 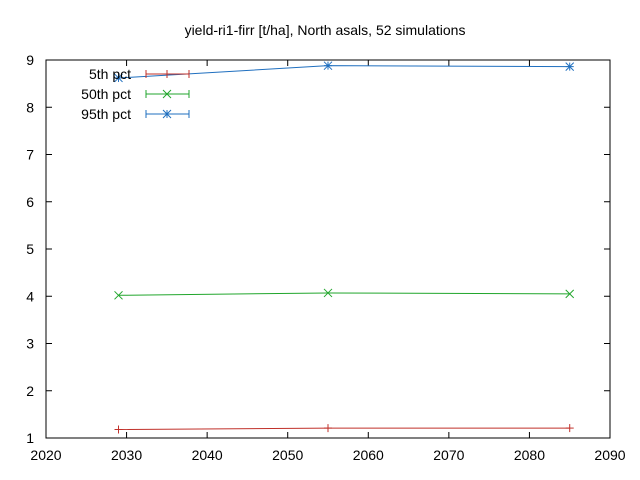 I want to click on legend-label: 50th pct, so click(x=106, y=94).